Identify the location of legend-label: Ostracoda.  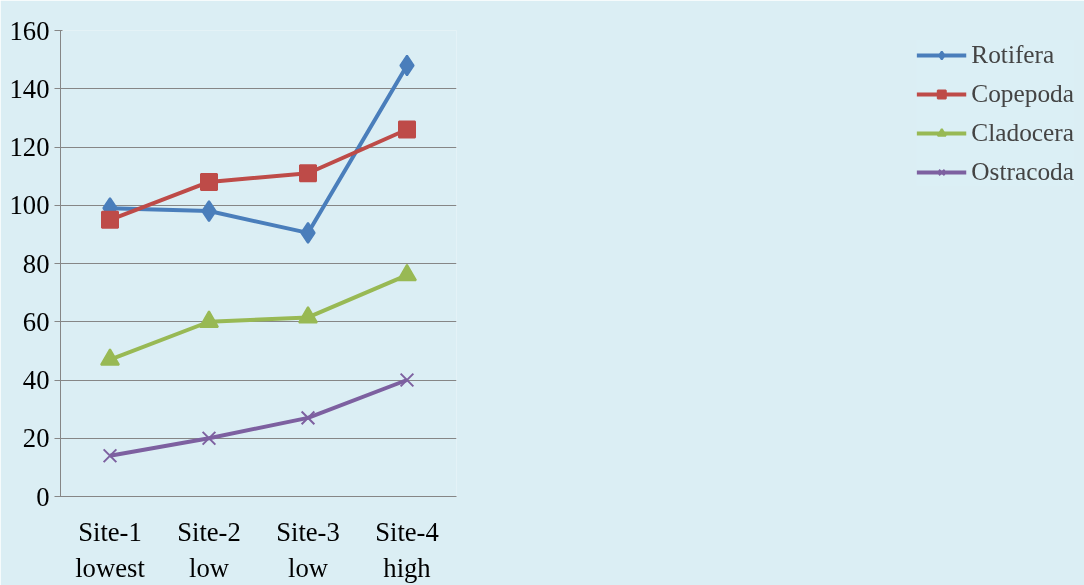
(1022, 171).